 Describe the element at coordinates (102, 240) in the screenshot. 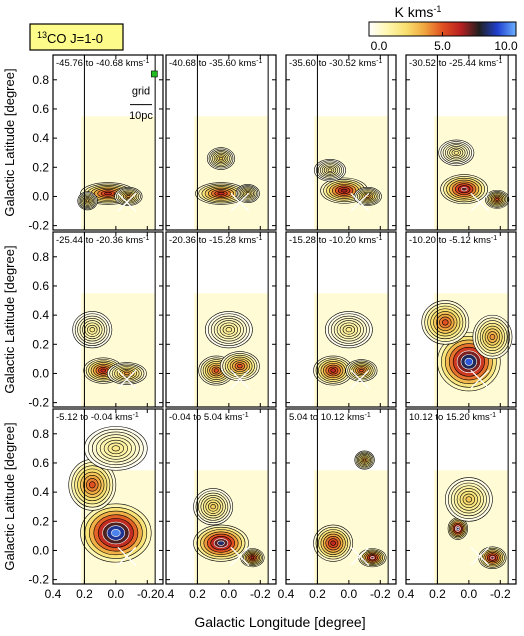

I see `velocity-range-label: -25.44 to -20.36 kms-1` at that location.